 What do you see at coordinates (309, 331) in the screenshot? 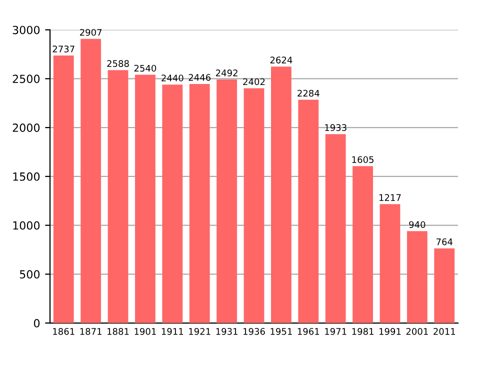
I see `x-tick-label: 1961` at bounding box center [309, 331].